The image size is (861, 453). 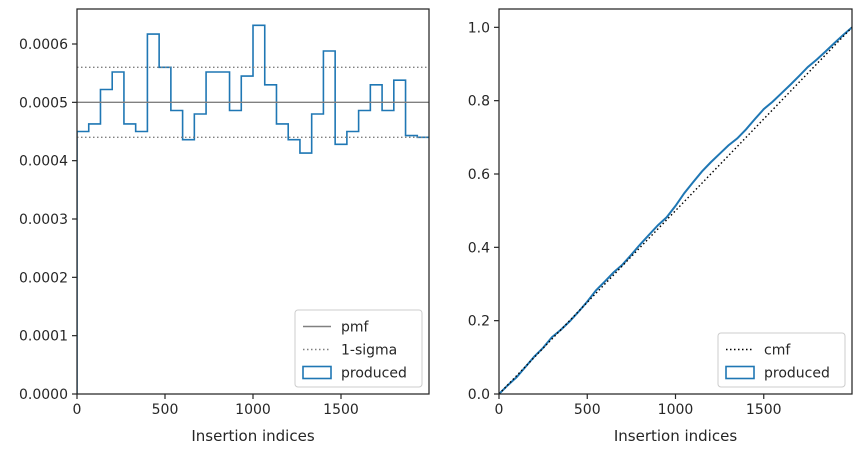 What do you see at coordinates (43, 103) in the screenshot?
I see `y-tick-label: 0.0005` at bounding box center [43, 103].